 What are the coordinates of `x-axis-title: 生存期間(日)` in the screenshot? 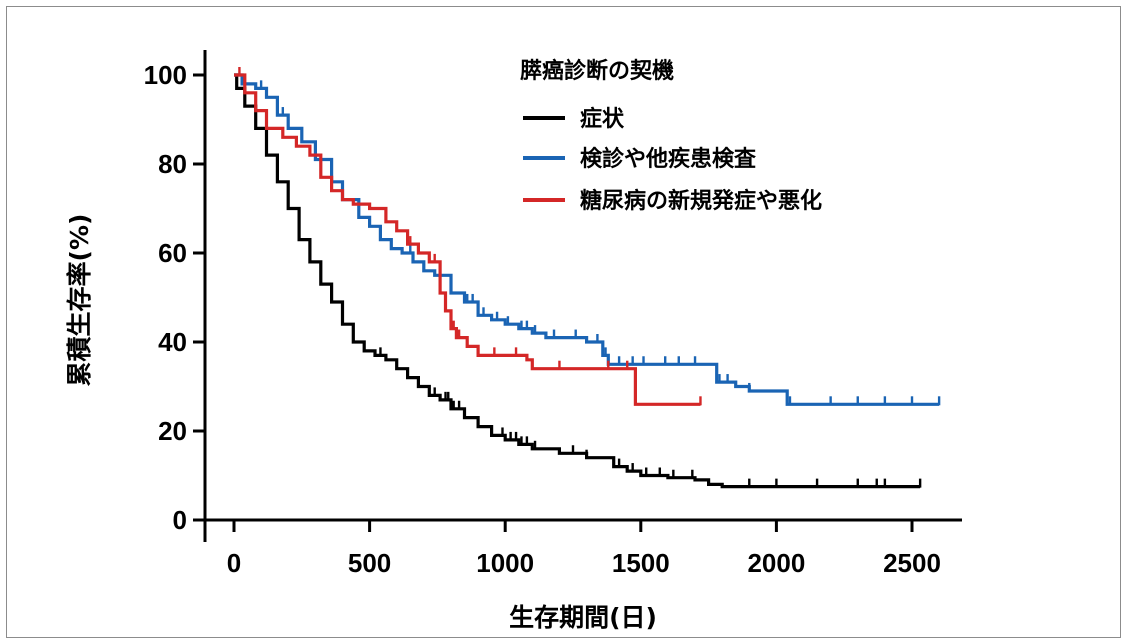 It's located at (583, 617).